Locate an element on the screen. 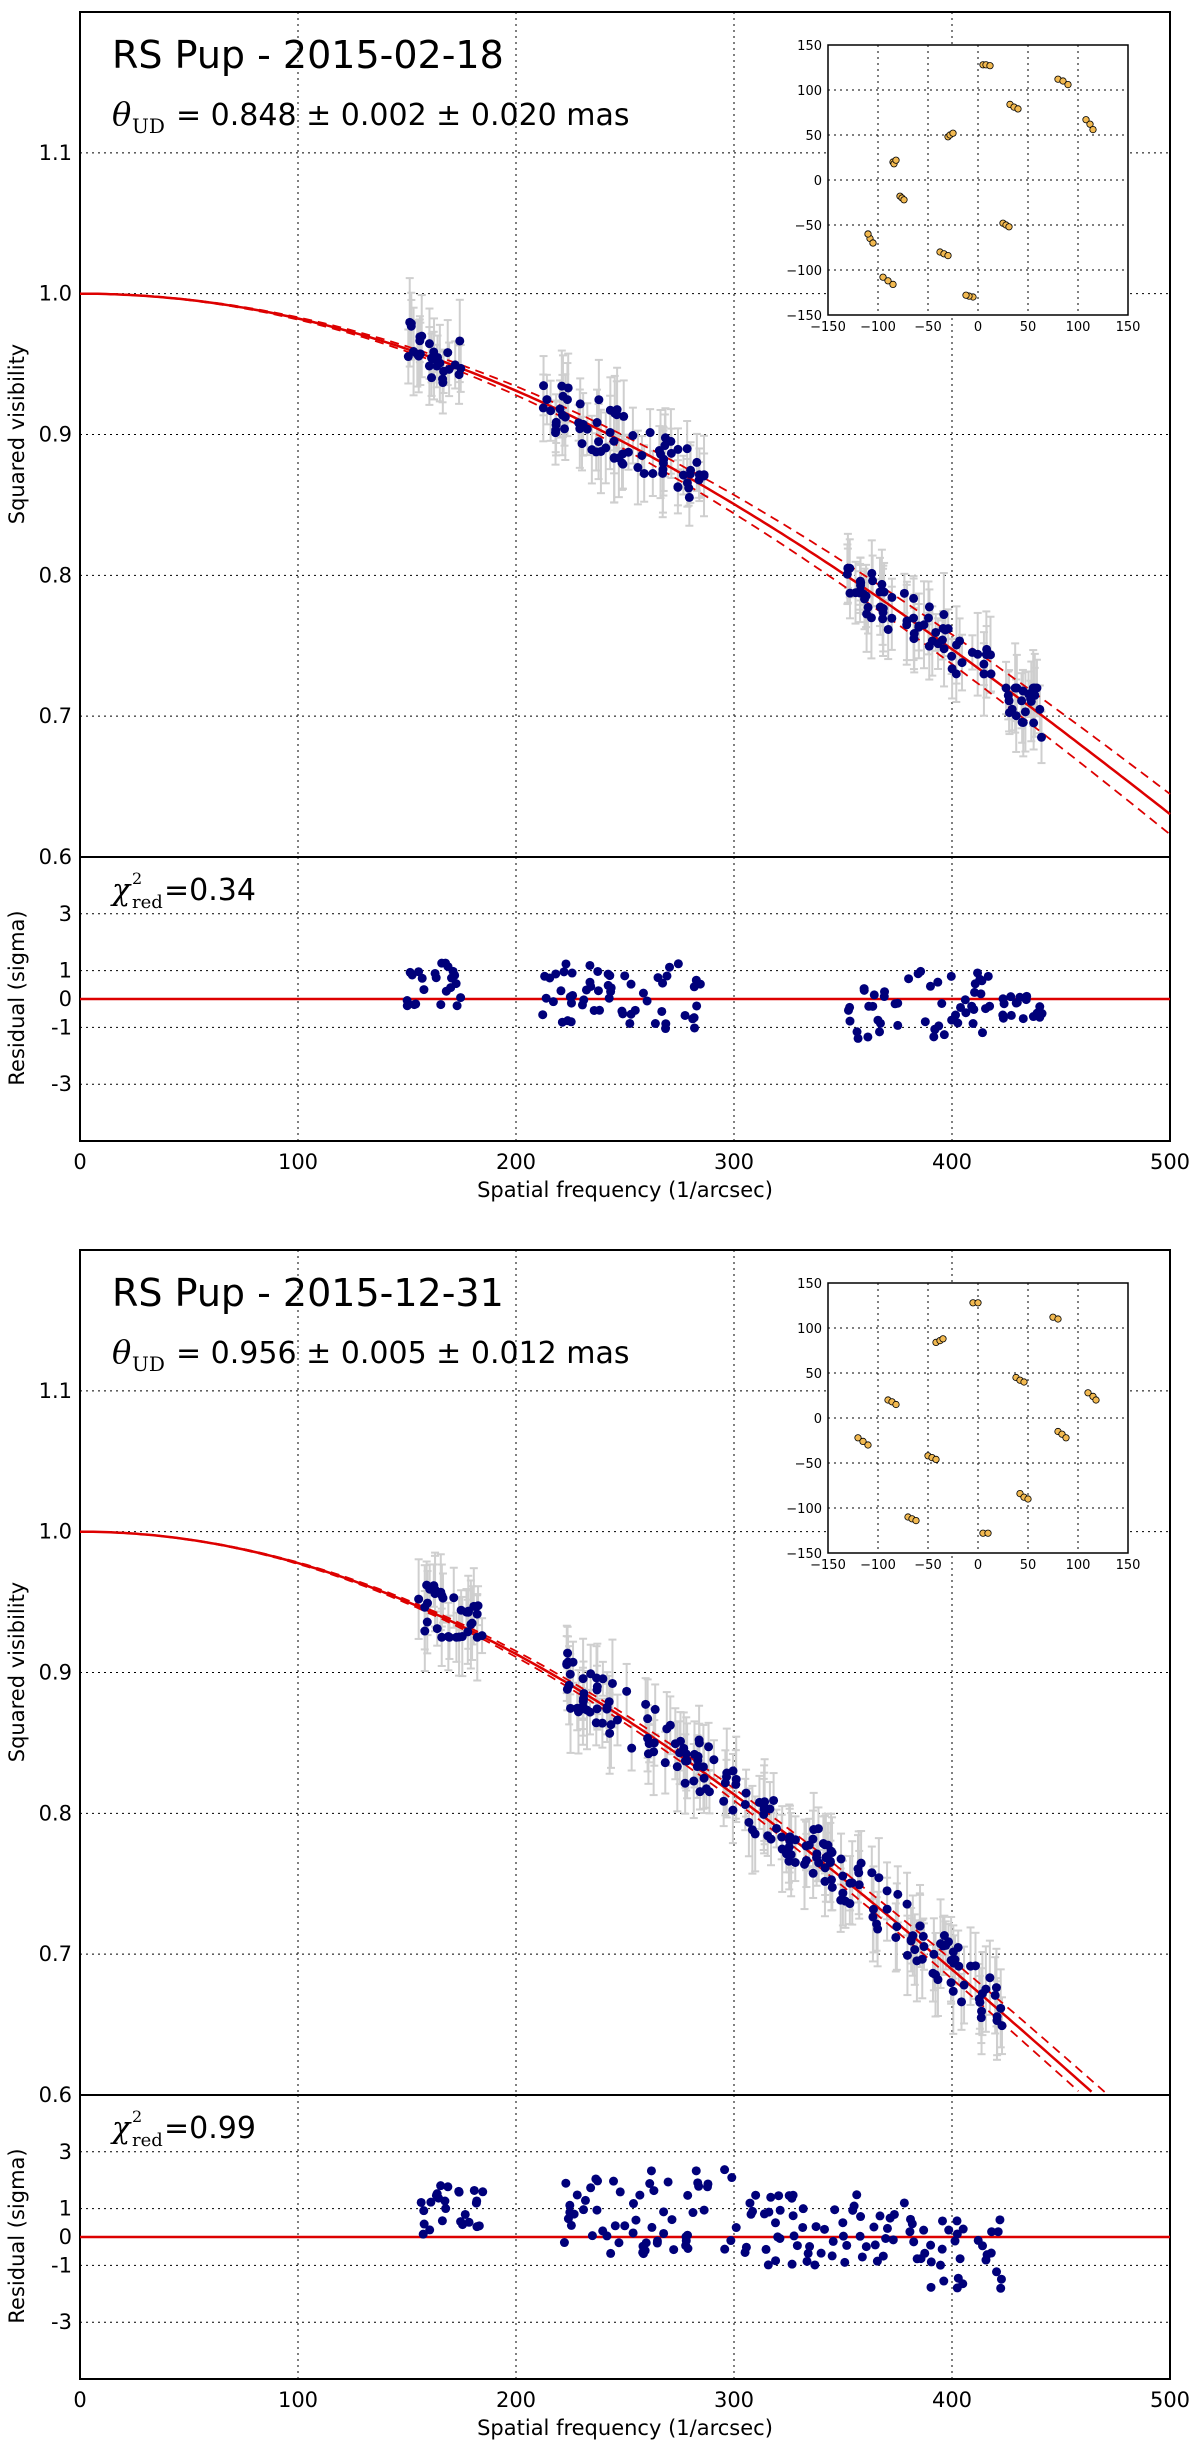  x-tick-label: 0 is located at coordinates (79, 2400).